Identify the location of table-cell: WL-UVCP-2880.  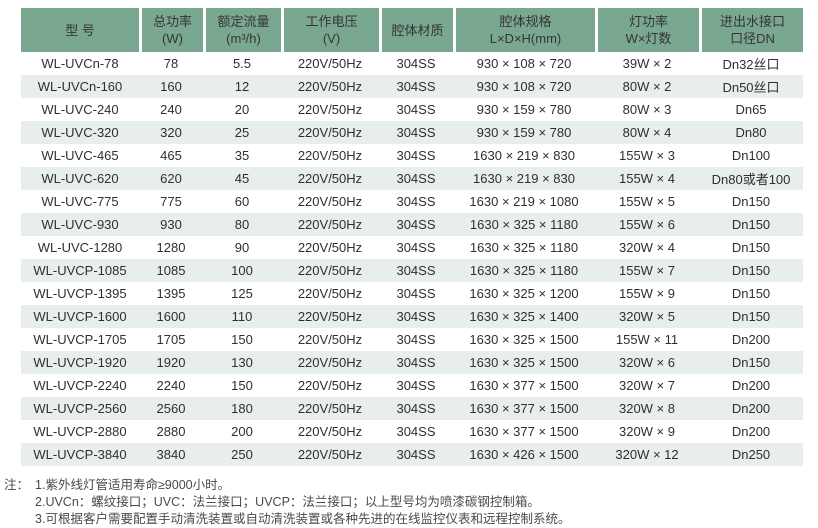
(80, 431).